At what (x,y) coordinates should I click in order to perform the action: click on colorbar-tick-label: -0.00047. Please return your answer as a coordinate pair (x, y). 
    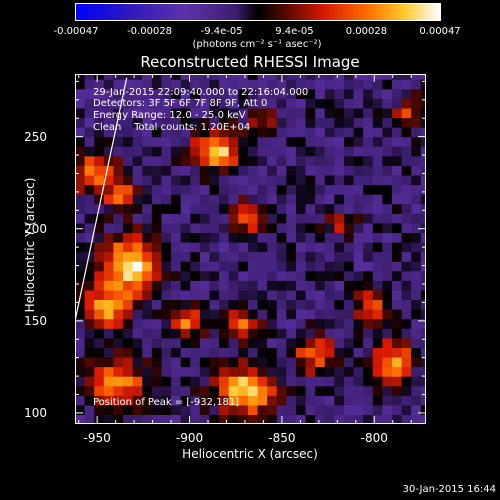
    Looking at the image, I should click on (76, 31).